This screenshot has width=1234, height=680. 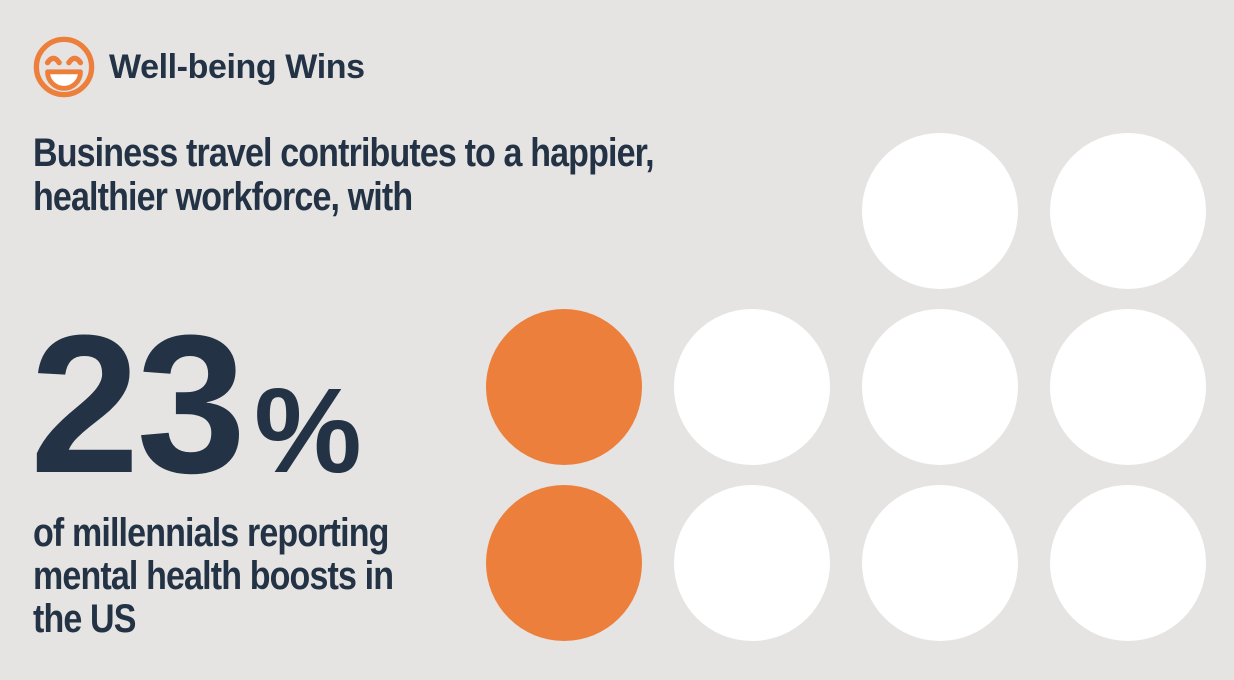 I want to click on brand-name: Well-being Wins, so click(x=237, y=66).